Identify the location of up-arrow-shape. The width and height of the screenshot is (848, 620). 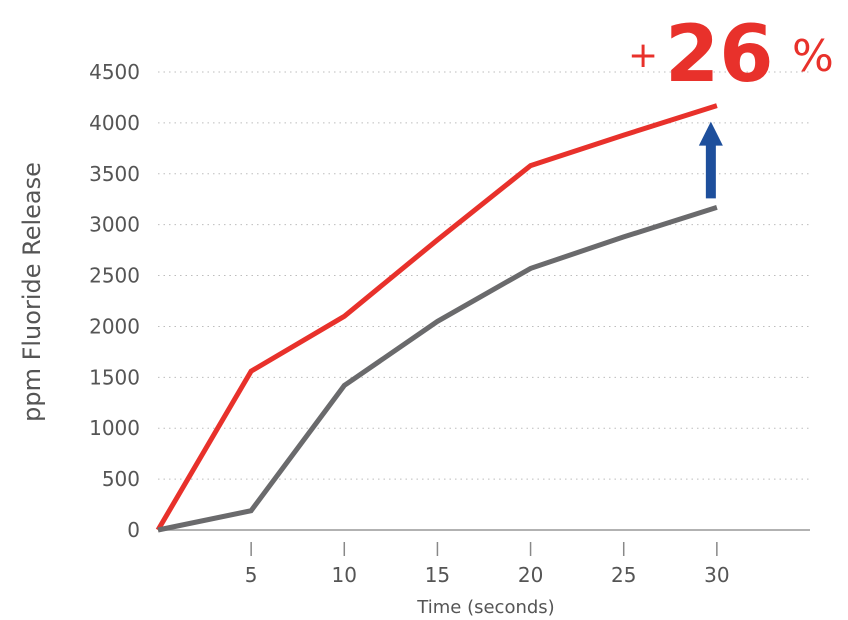
(710, 160).